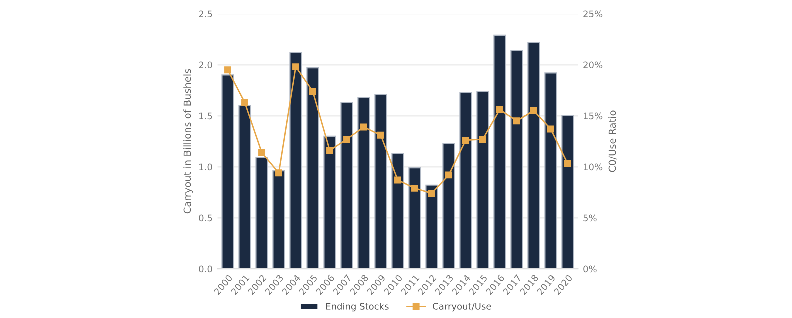  What do you see at coordinates (612, 141) in the screenshot?
I see `y2-axis-title: C0/Use Ratio` at bounding box center [612, 141].